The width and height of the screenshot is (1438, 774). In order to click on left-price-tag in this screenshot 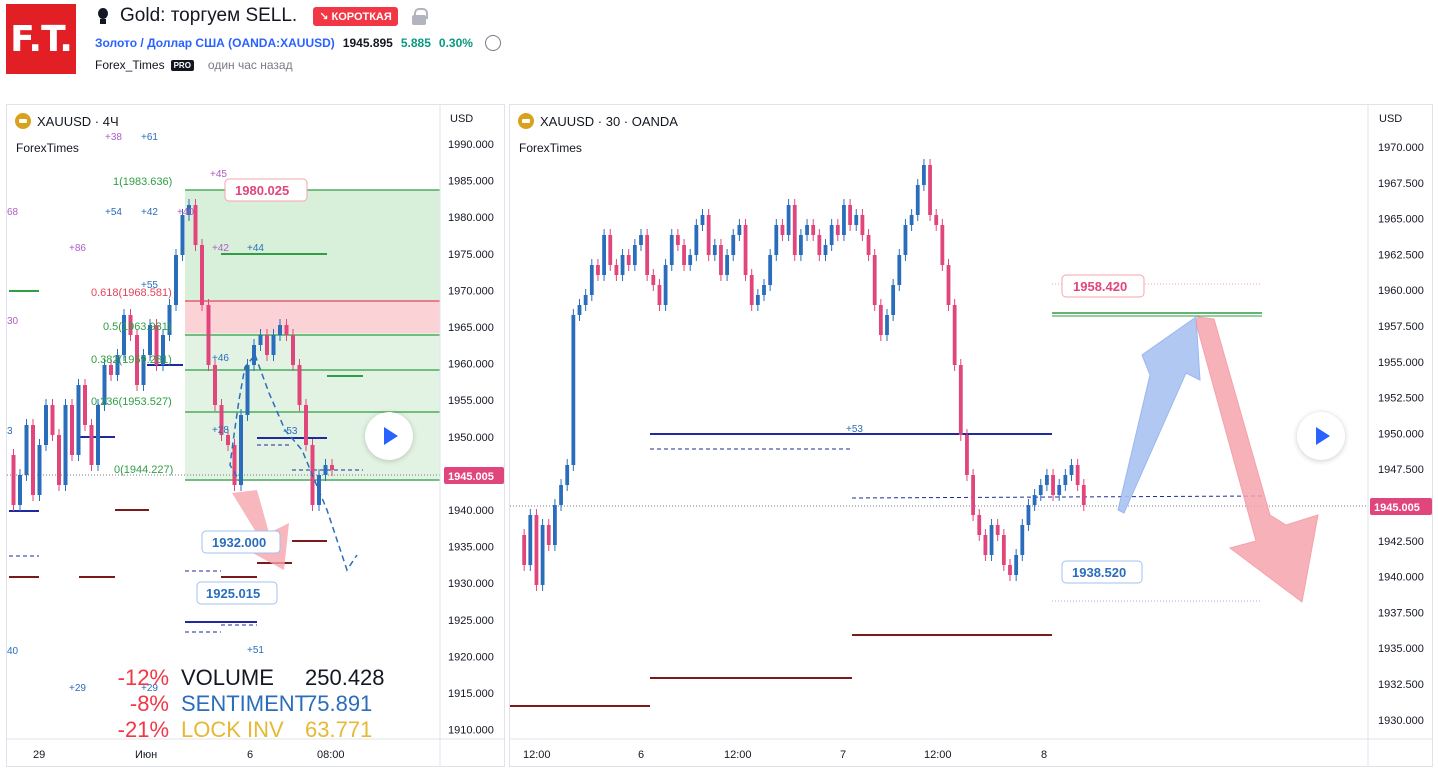, I will do `click(474, 475)`.